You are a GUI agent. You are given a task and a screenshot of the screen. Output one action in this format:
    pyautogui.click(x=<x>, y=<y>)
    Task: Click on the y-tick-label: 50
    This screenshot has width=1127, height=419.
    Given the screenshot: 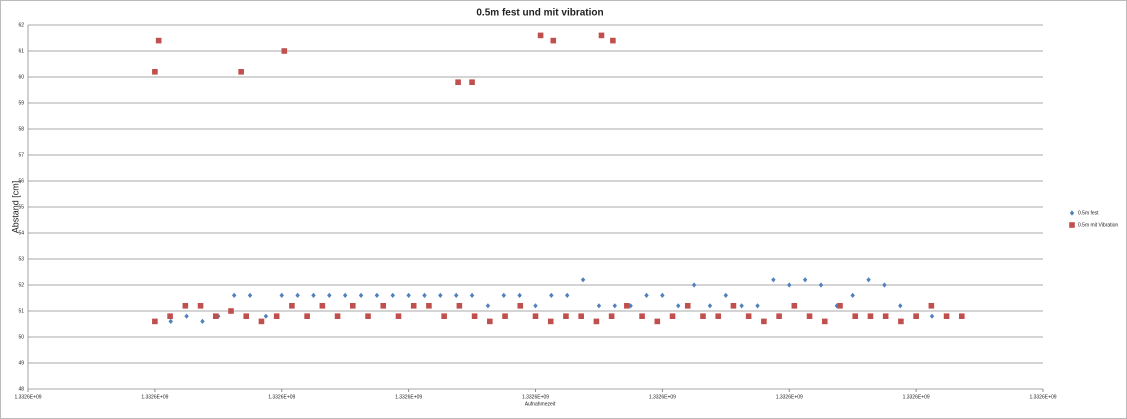 What is the action you would take?
    pyautogui.click(x=21, y=337)
    